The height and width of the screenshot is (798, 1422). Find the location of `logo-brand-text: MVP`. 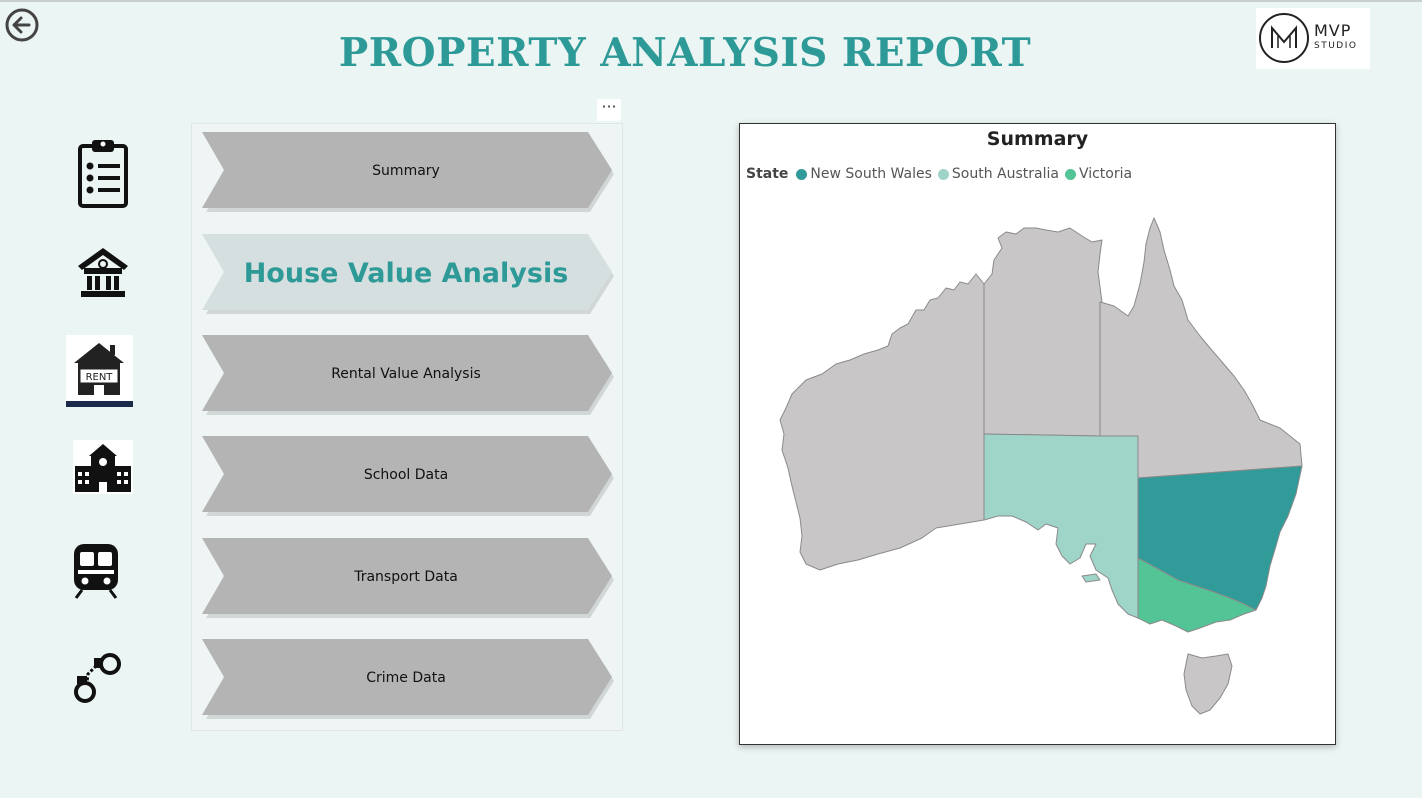

logo-brand-text: MVP is located at coordinates (1333, 30).